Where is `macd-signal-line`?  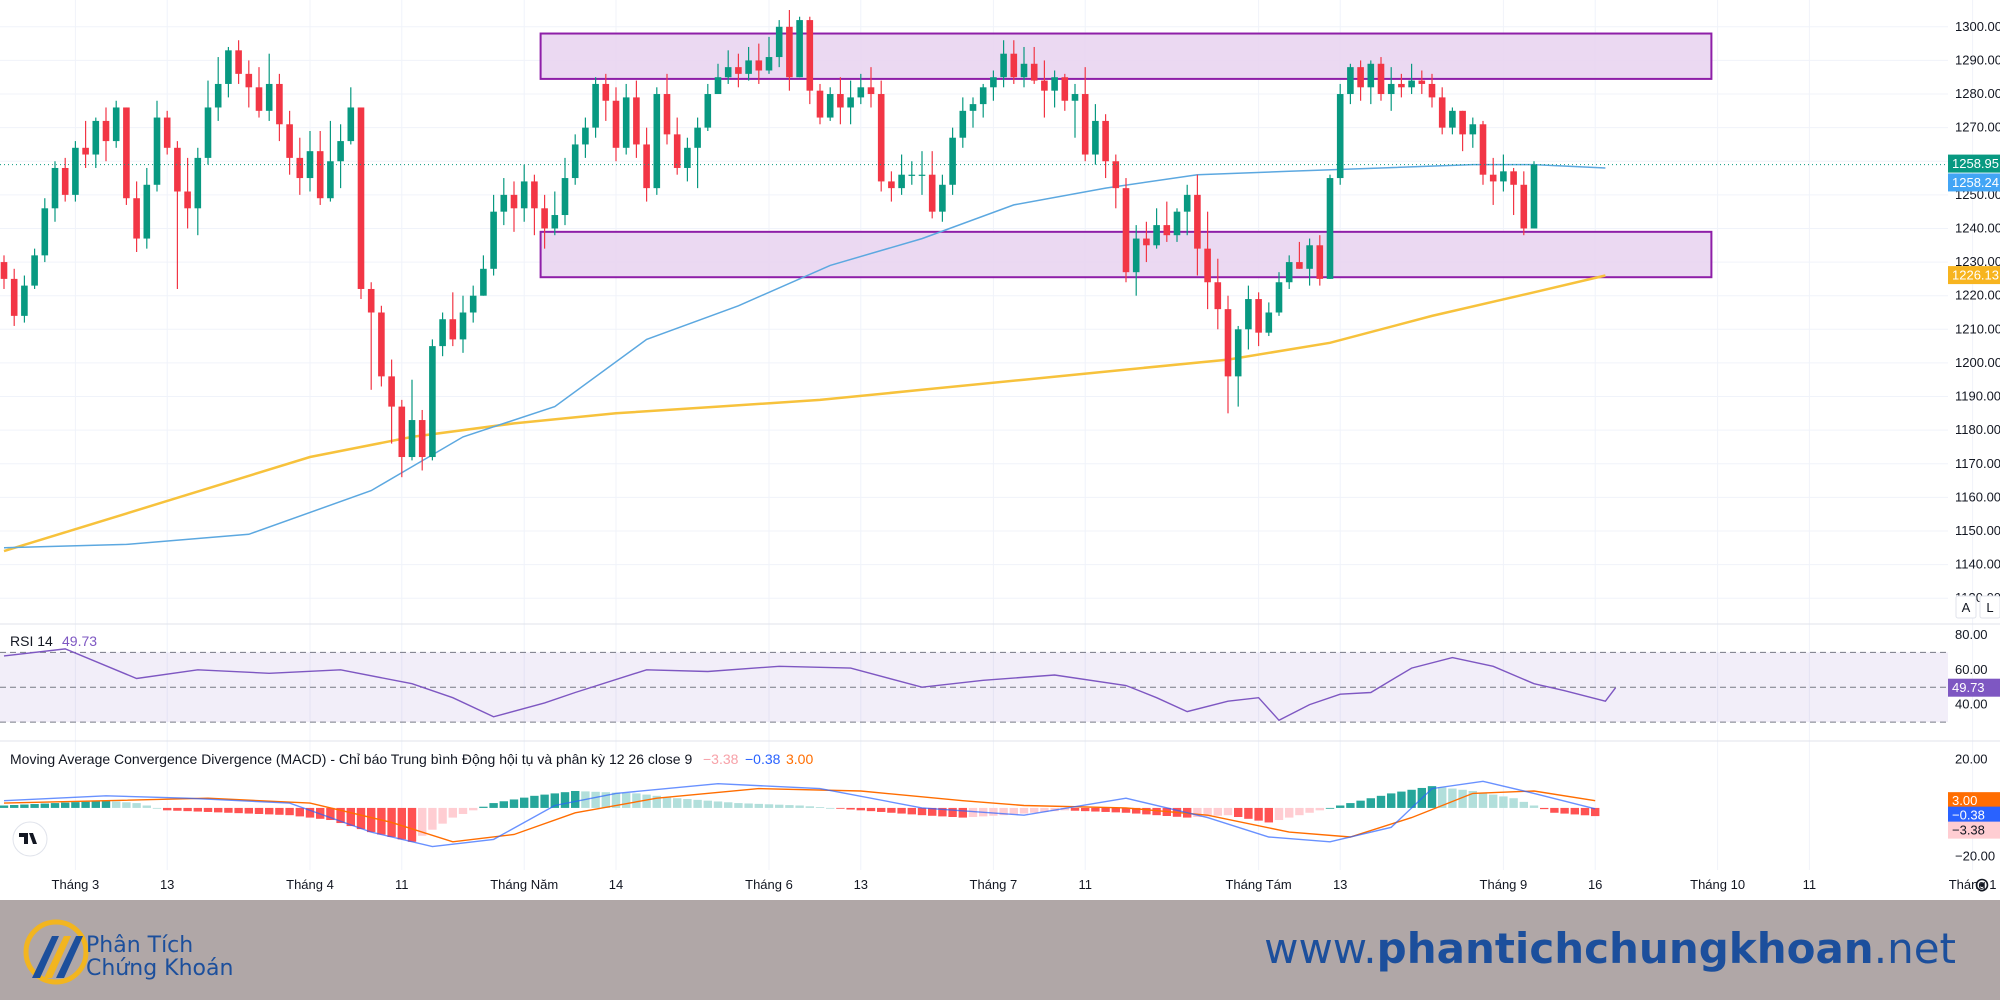
macd-signal-line is located at coordinates (799, 815).